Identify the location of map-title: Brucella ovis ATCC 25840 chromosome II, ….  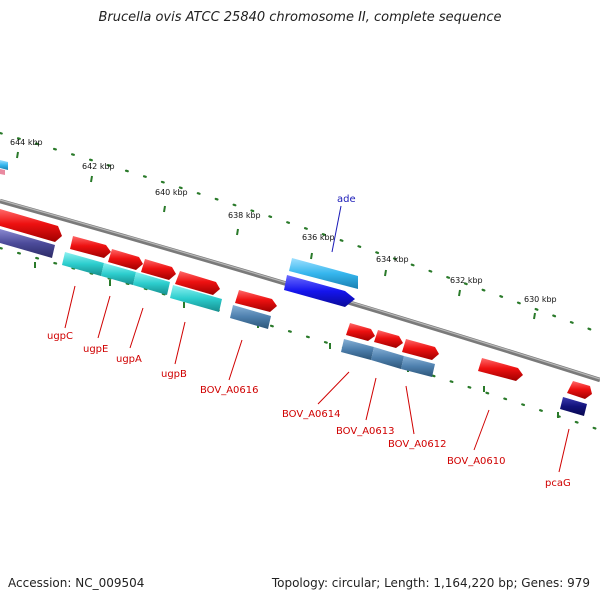
(300, 17).